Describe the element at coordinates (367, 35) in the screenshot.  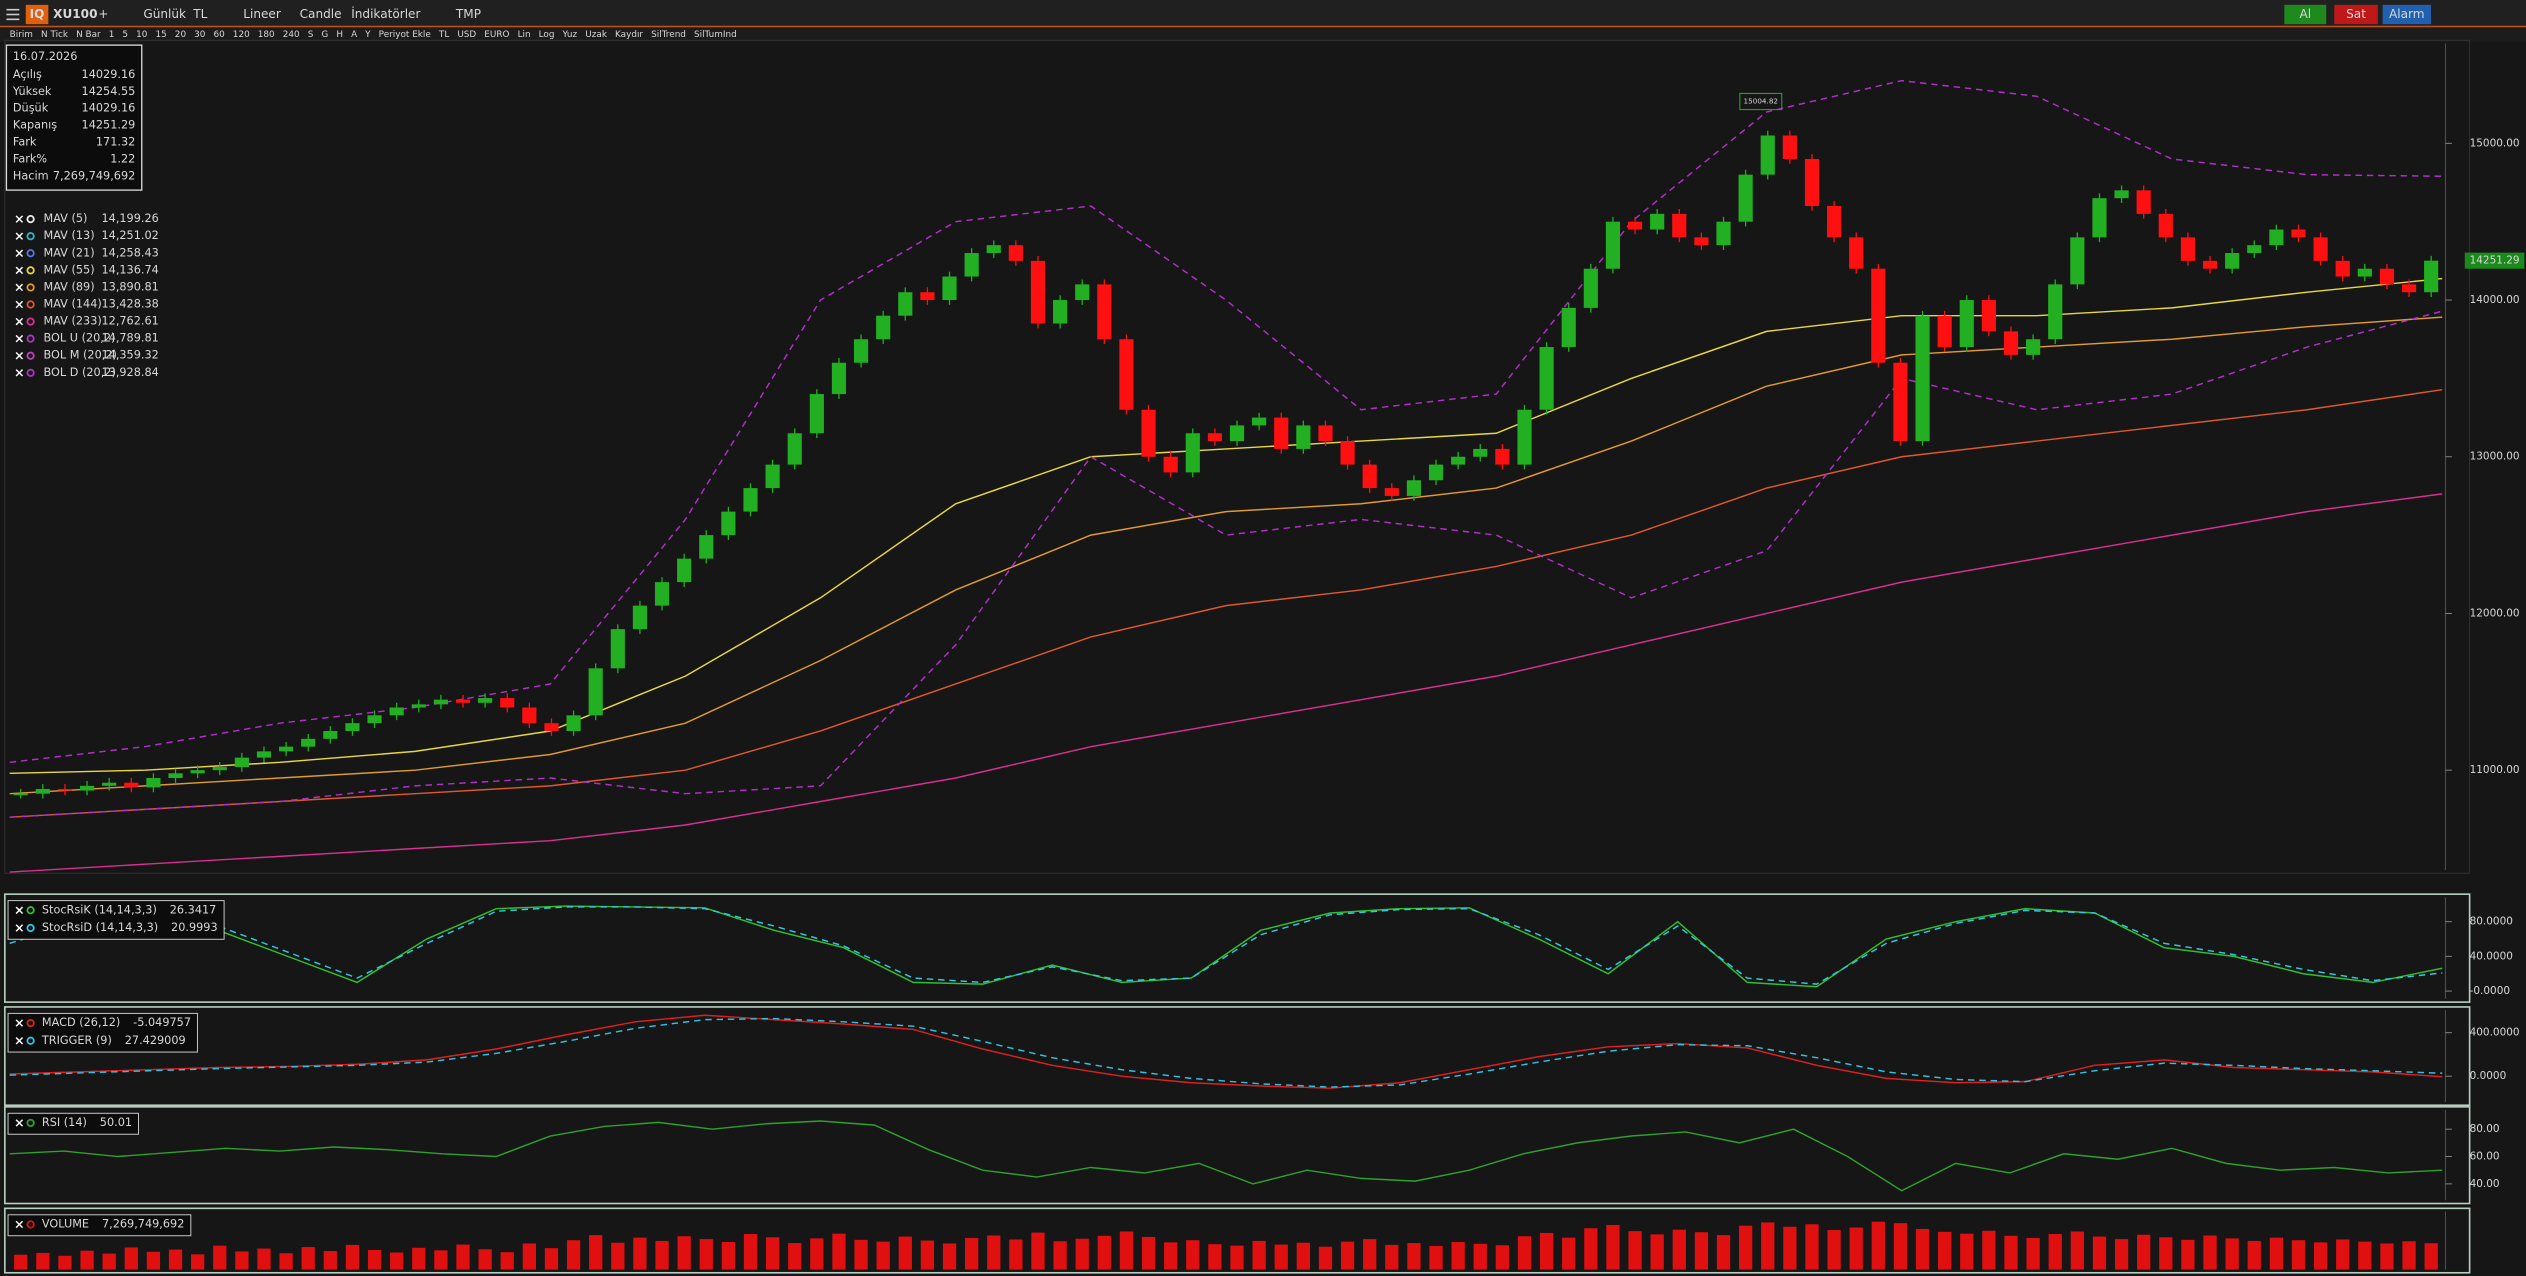
I see `toolbar-2-item: Y` at that location.